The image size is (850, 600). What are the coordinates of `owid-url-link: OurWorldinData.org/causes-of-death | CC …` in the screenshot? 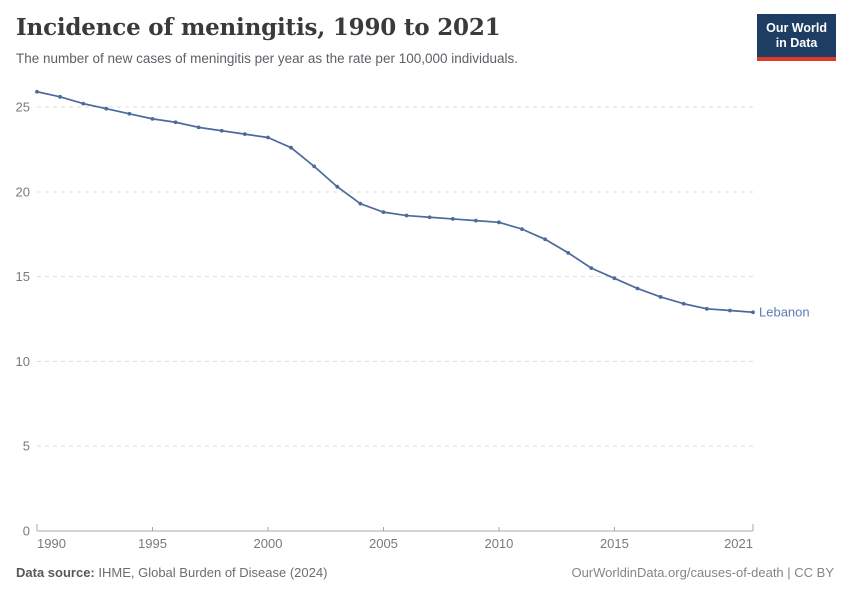 It's located at (702, 572).